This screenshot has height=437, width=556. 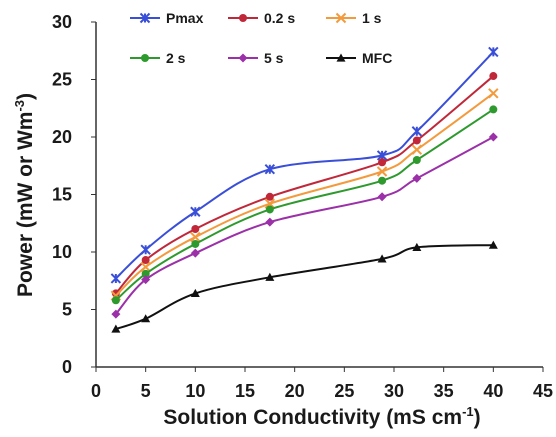 I want to click on y-tick-label: 25, so click(x=62, y=80).